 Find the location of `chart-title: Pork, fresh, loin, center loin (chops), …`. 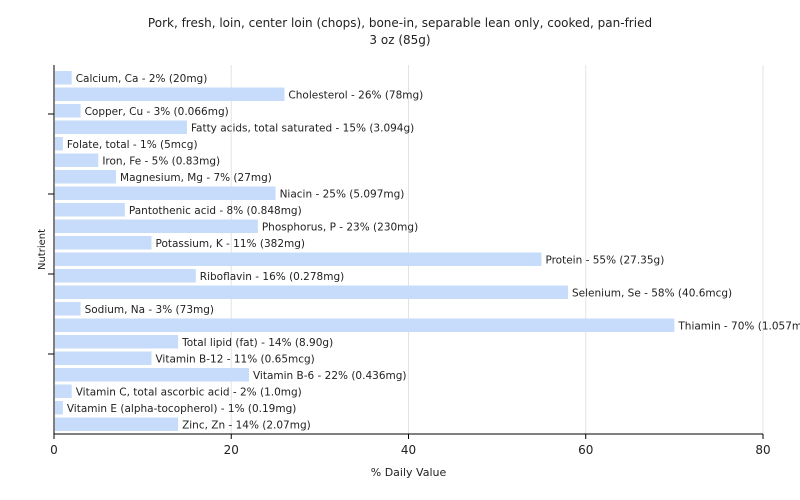

chart-title: Pork, fresh, loin, center loin (chops), … is located at coordinates (400, 23).